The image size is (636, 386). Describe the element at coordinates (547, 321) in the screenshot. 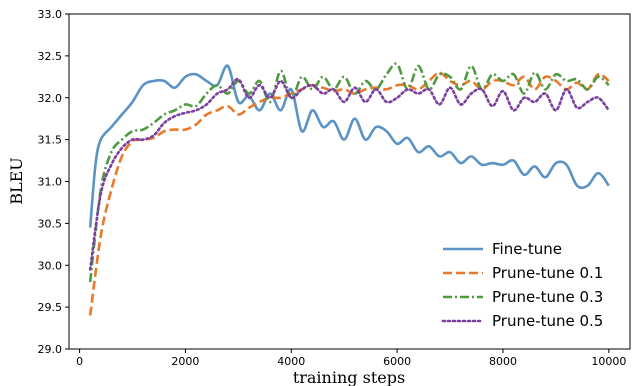

I see `legend-label-4: Prune-tune 0.5` at that location.